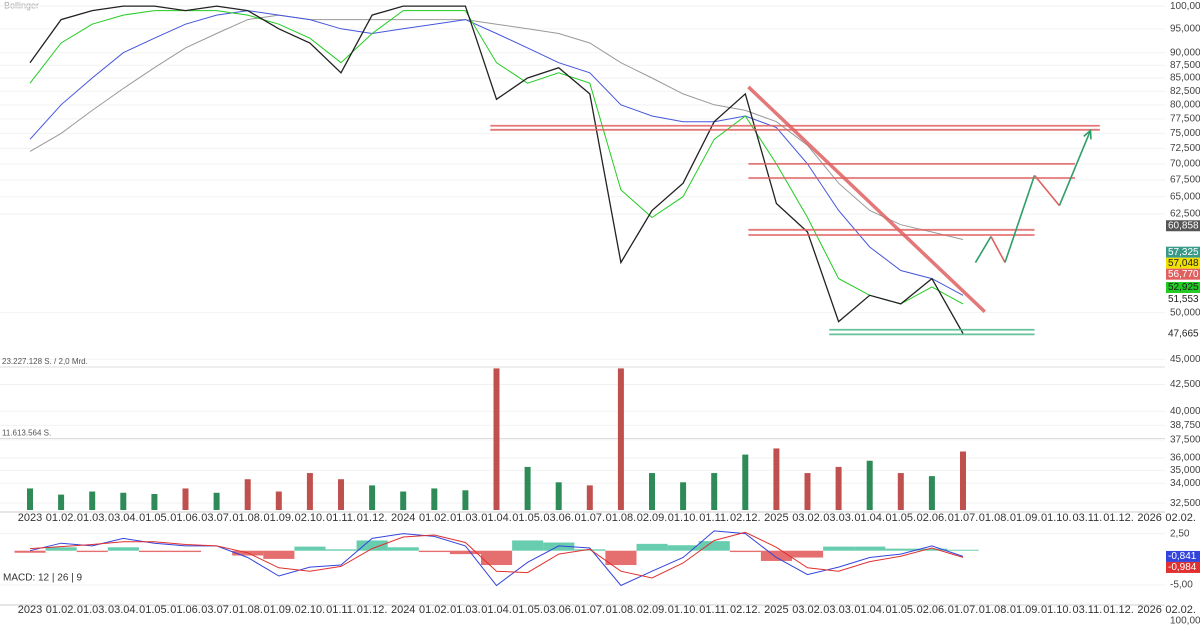 The image size is (1200, 628). Describe the element at coordinates (1185, 470) in the screenshot. I see `y-tick-label: 35,000` at that location.